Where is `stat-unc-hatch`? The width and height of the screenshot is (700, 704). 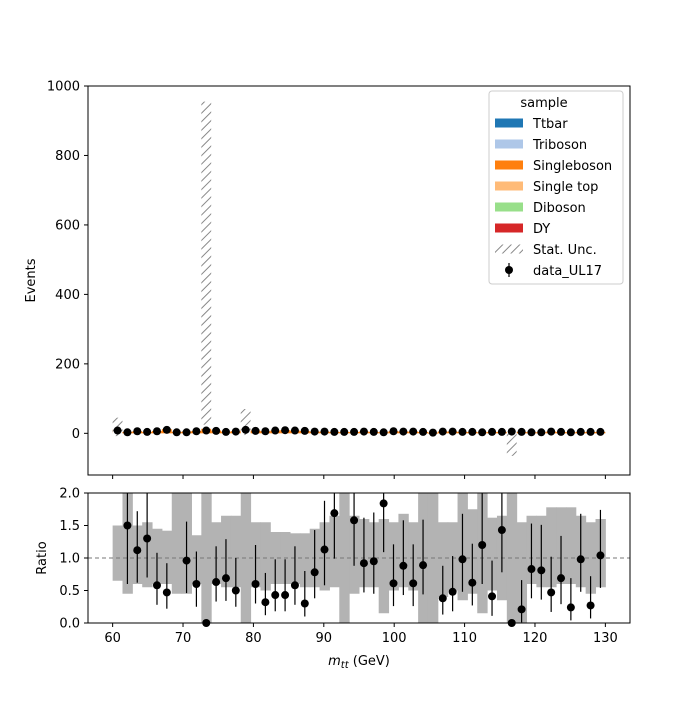 stat-unc-hatch is located at coordinates (206, 263).